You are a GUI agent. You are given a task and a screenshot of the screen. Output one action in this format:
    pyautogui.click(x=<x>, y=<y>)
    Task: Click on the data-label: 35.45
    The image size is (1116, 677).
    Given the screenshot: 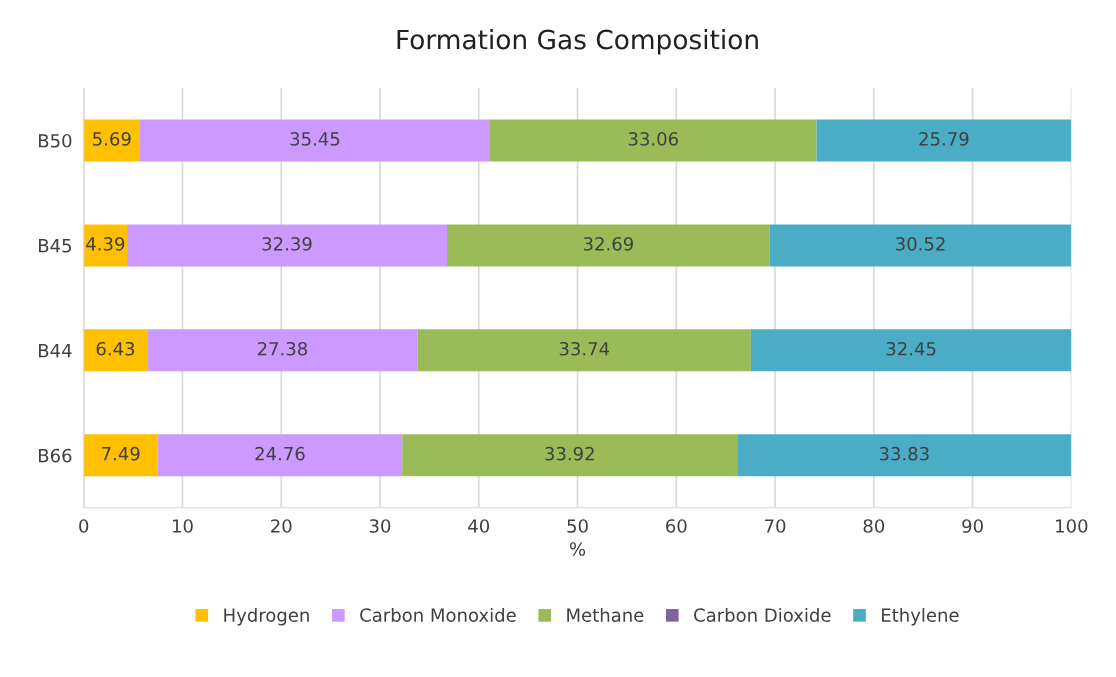 What is the action you would take?
    pyautogui.click(x=315, y=139)
    